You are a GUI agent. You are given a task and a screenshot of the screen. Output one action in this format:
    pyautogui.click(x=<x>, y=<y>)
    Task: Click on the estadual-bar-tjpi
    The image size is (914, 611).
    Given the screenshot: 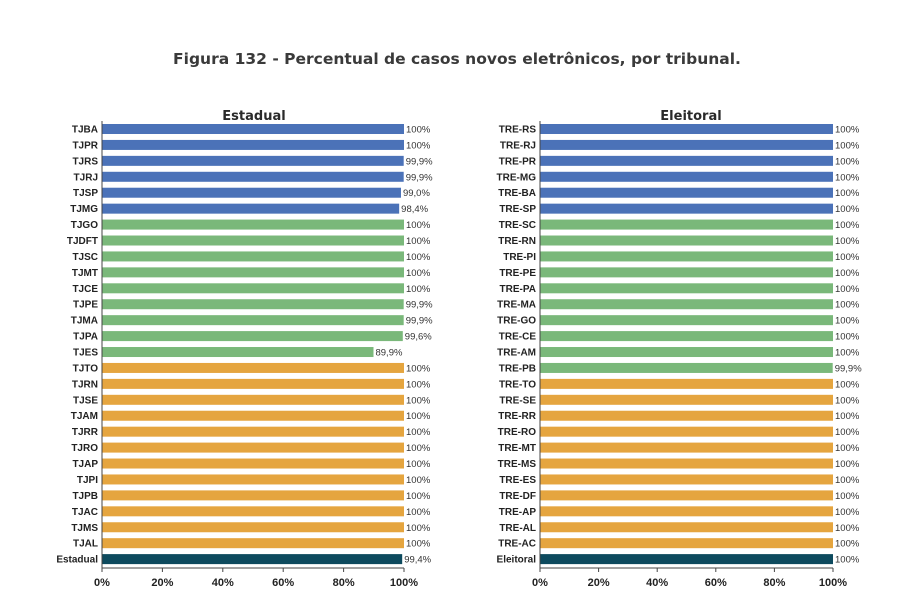 What is the action you would take?
    pyautogui.click(x=253, y=479)
    